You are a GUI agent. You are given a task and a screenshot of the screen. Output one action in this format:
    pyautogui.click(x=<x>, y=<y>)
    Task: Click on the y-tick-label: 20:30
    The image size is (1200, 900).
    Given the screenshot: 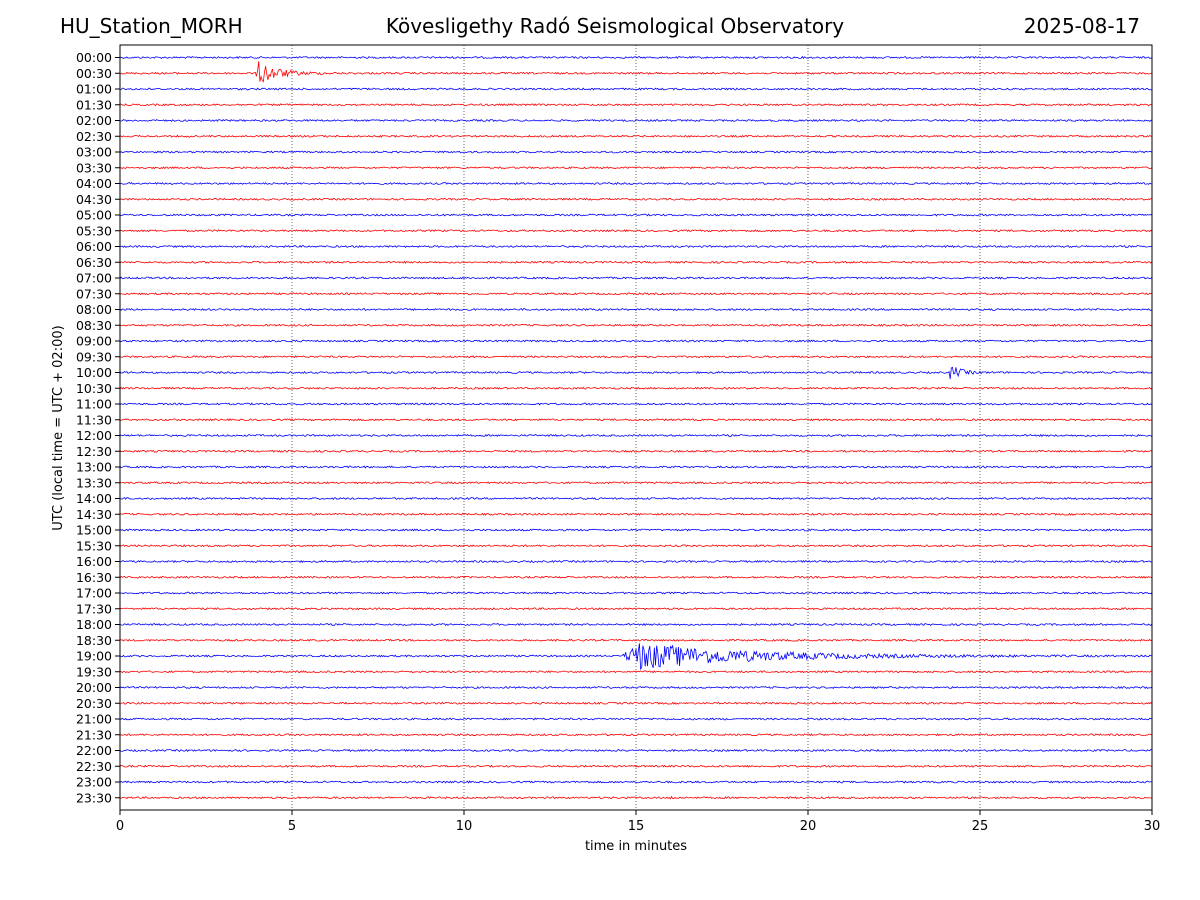 What is the action you would take?
    pyautogui.click(x=94, y=703)
    